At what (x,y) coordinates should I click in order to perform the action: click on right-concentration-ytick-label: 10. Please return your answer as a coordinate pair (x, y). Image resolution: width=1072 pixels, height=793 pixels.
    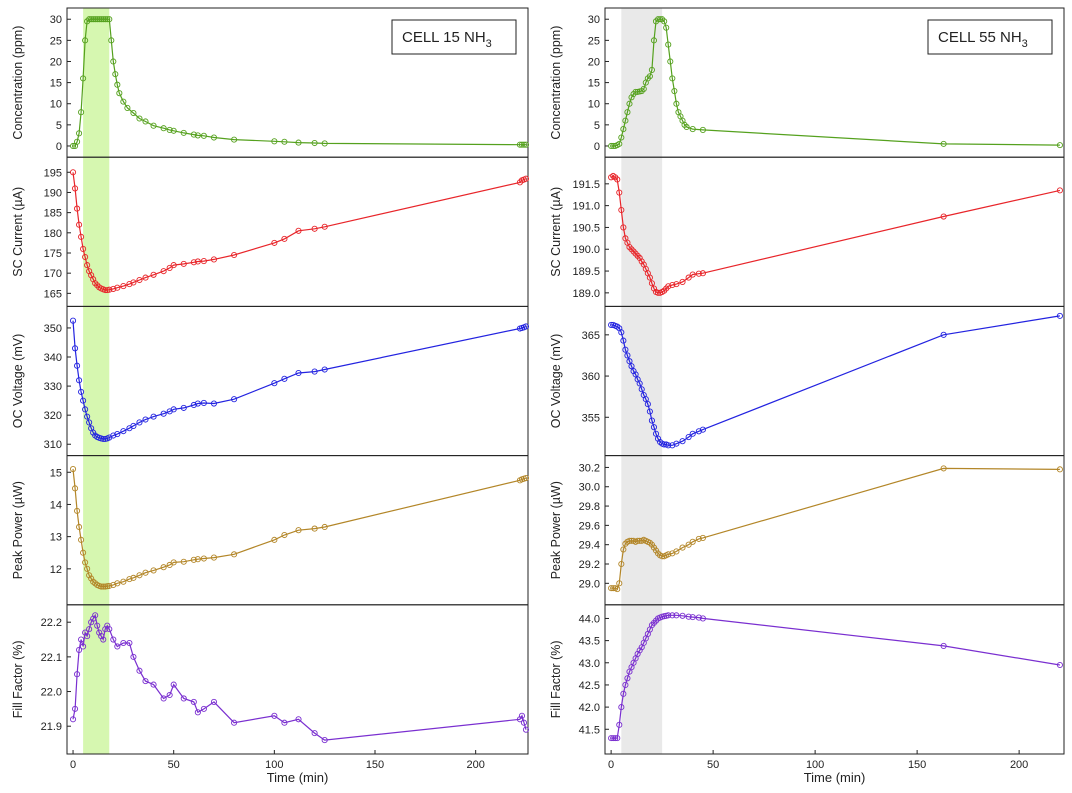
    Looking at the image, I should click on (594, 105).